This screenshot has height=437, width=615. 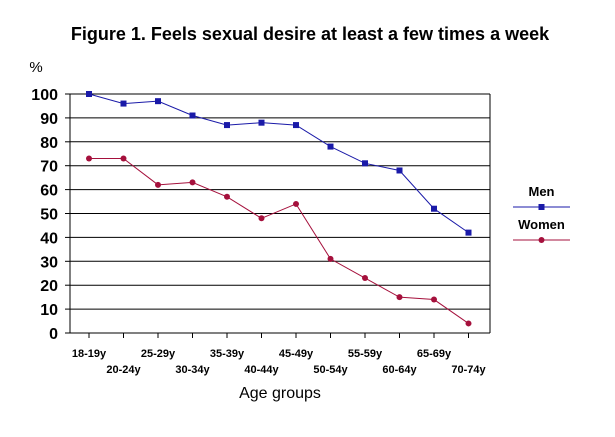 What do you see at coordinates (541, 240) in the screenshot?
I see `legend-marker-women` at bounding box center [541, 240].